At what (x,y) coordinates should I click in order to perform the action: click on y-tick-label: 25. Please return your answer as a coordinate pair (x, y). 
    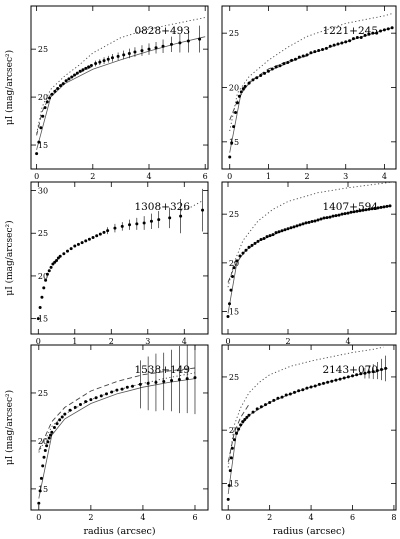
    Looking at the image, I should click on (234, 377).